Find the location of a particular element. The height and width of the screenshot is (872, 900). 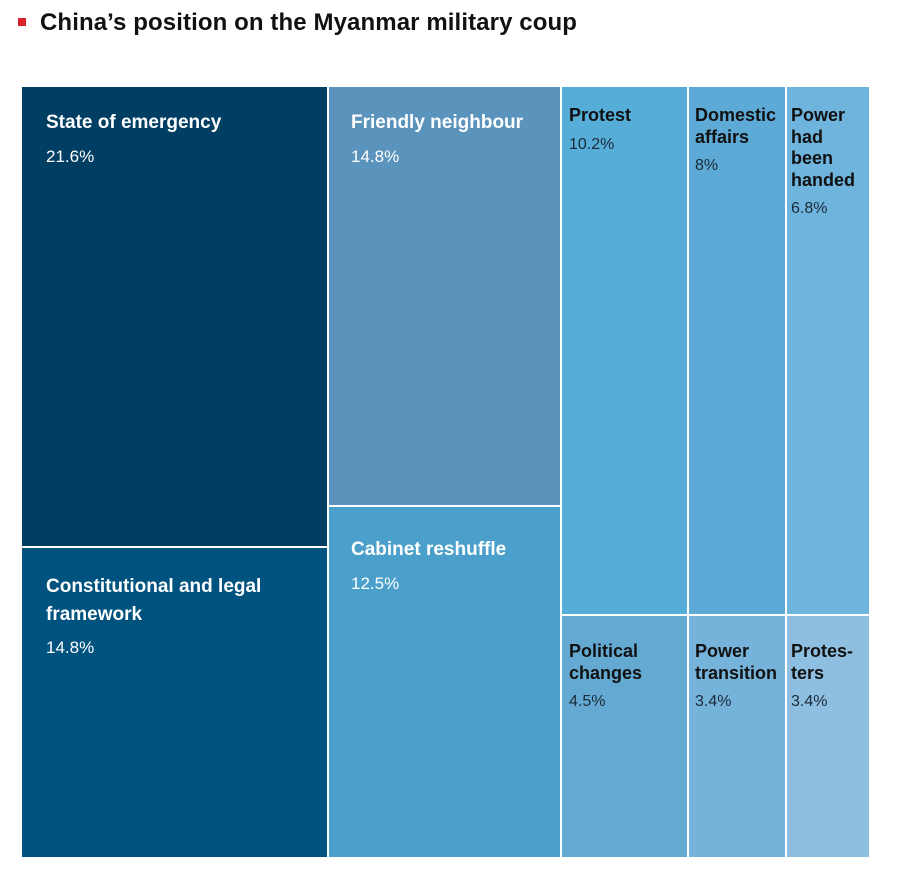

treemap-cell-label: Protes- ters is located at coordinates (822, 662).